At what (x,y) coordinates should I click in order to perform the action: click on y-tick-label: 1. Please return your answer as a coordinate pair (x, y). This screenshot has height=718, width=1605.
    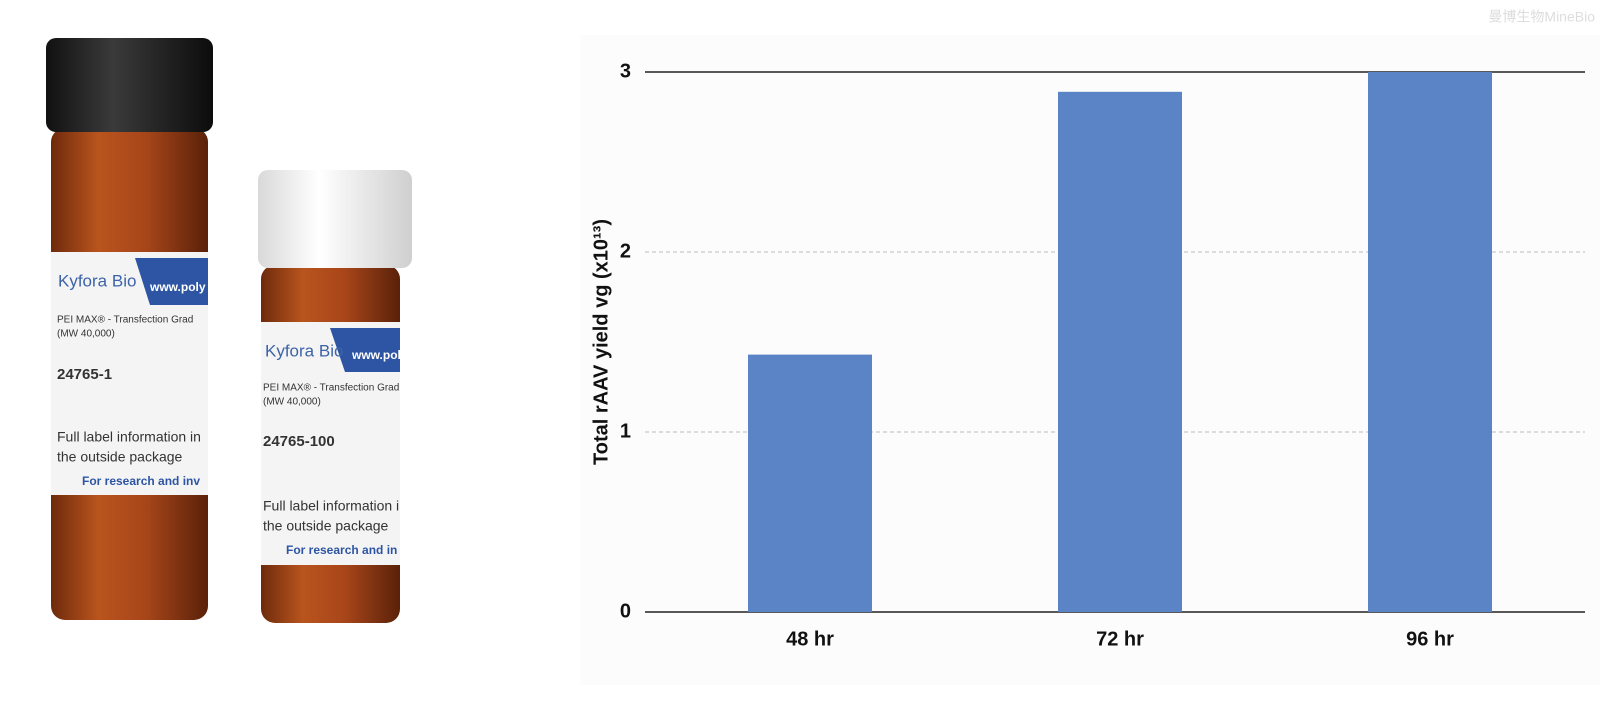
    Looking at the image, I should click on (625, 431).